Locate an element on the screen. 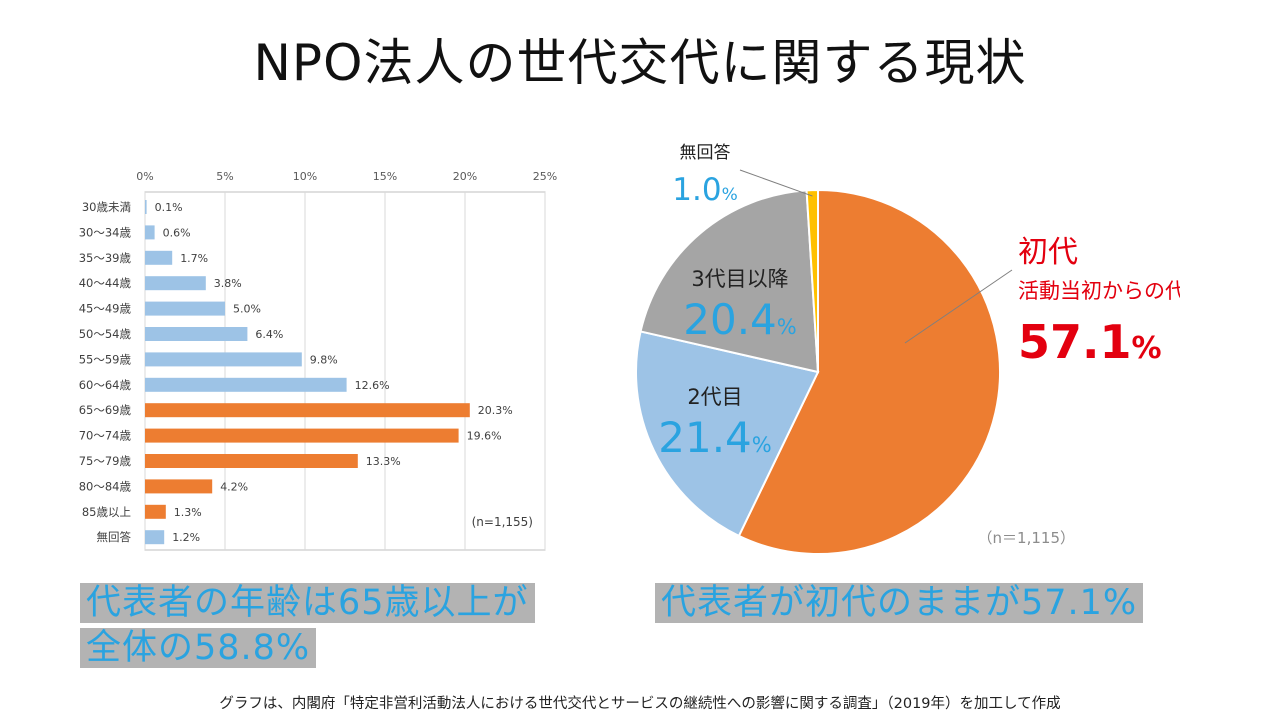 The height and width of the screenshot is (720, 1280). generation-summary: 代表者が初代のままが57.1% is located at coordinates (899, 603).